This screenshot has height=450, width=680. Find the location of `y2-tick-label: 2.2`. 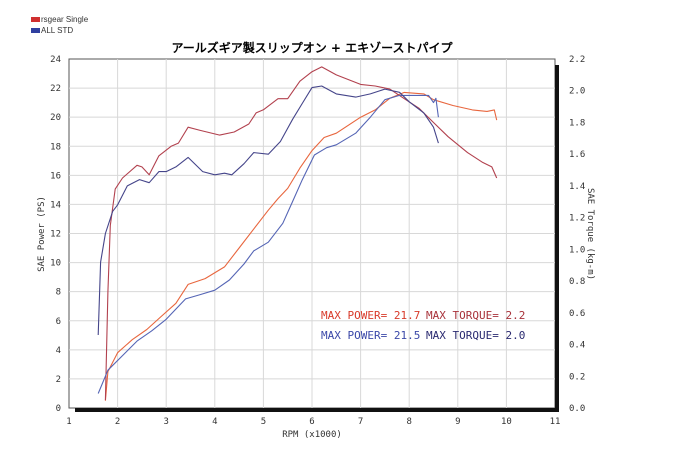

y2-tick-label: 2.2 is located at coordinates (577, 60).